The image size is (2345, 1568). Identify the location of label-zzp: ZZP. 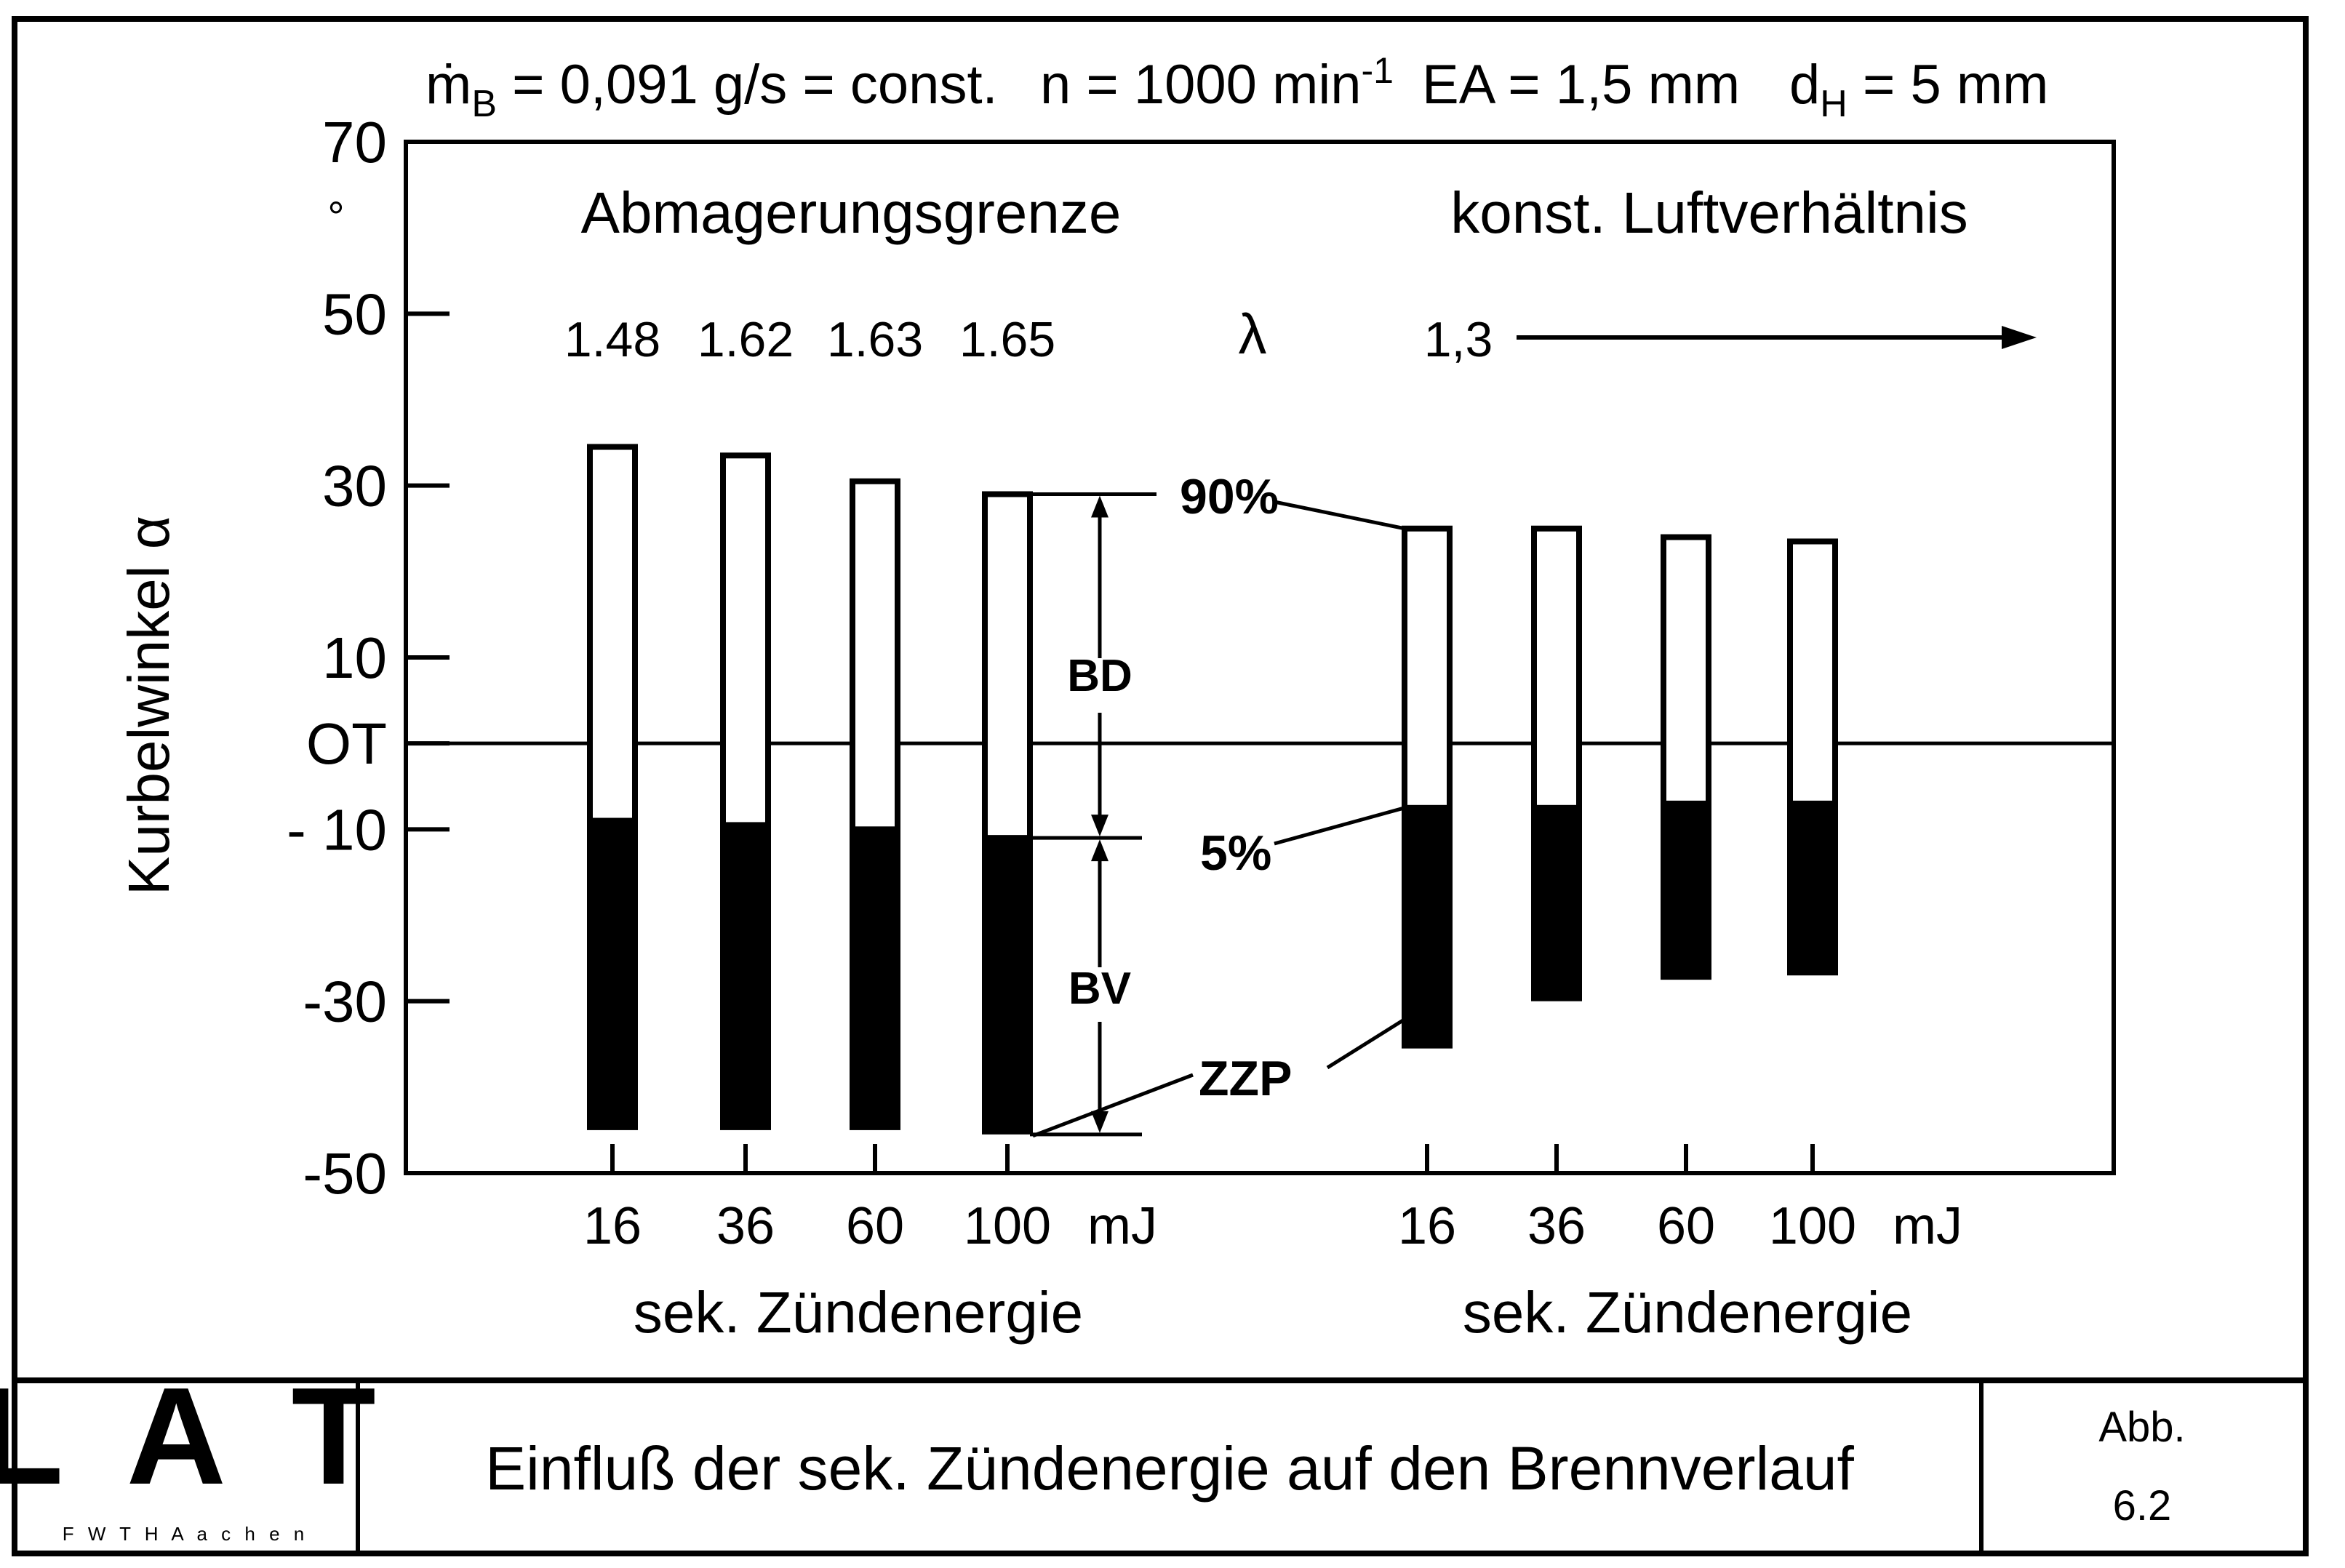
(1245, 1078).